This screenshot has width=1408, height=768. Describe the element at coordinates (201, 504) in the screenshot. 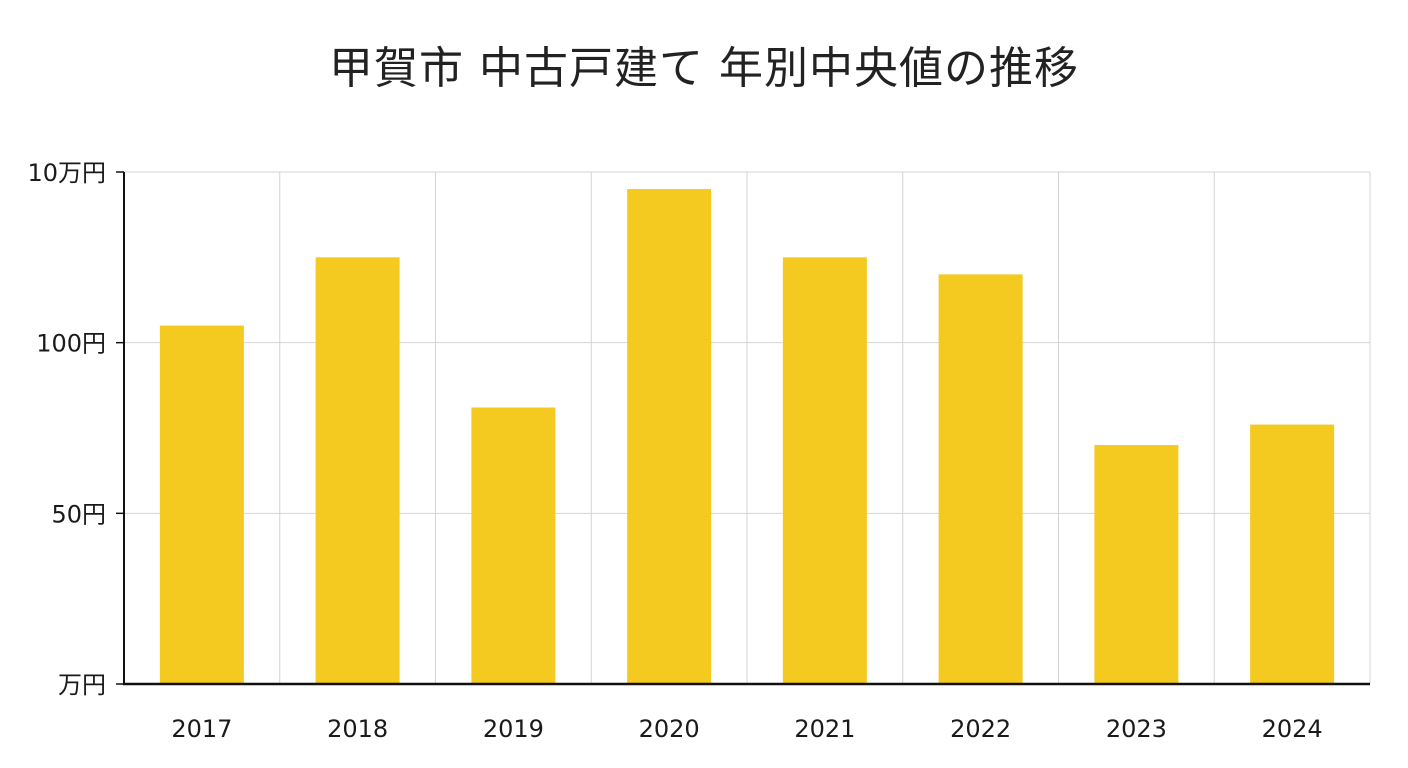

I see `bar-2017` at that location.